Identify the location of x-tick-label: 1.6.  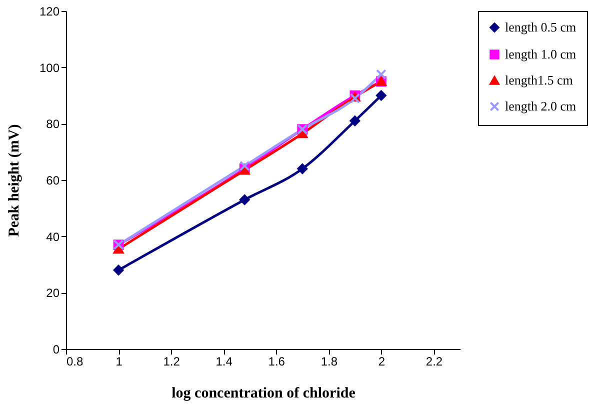
(277, 361).